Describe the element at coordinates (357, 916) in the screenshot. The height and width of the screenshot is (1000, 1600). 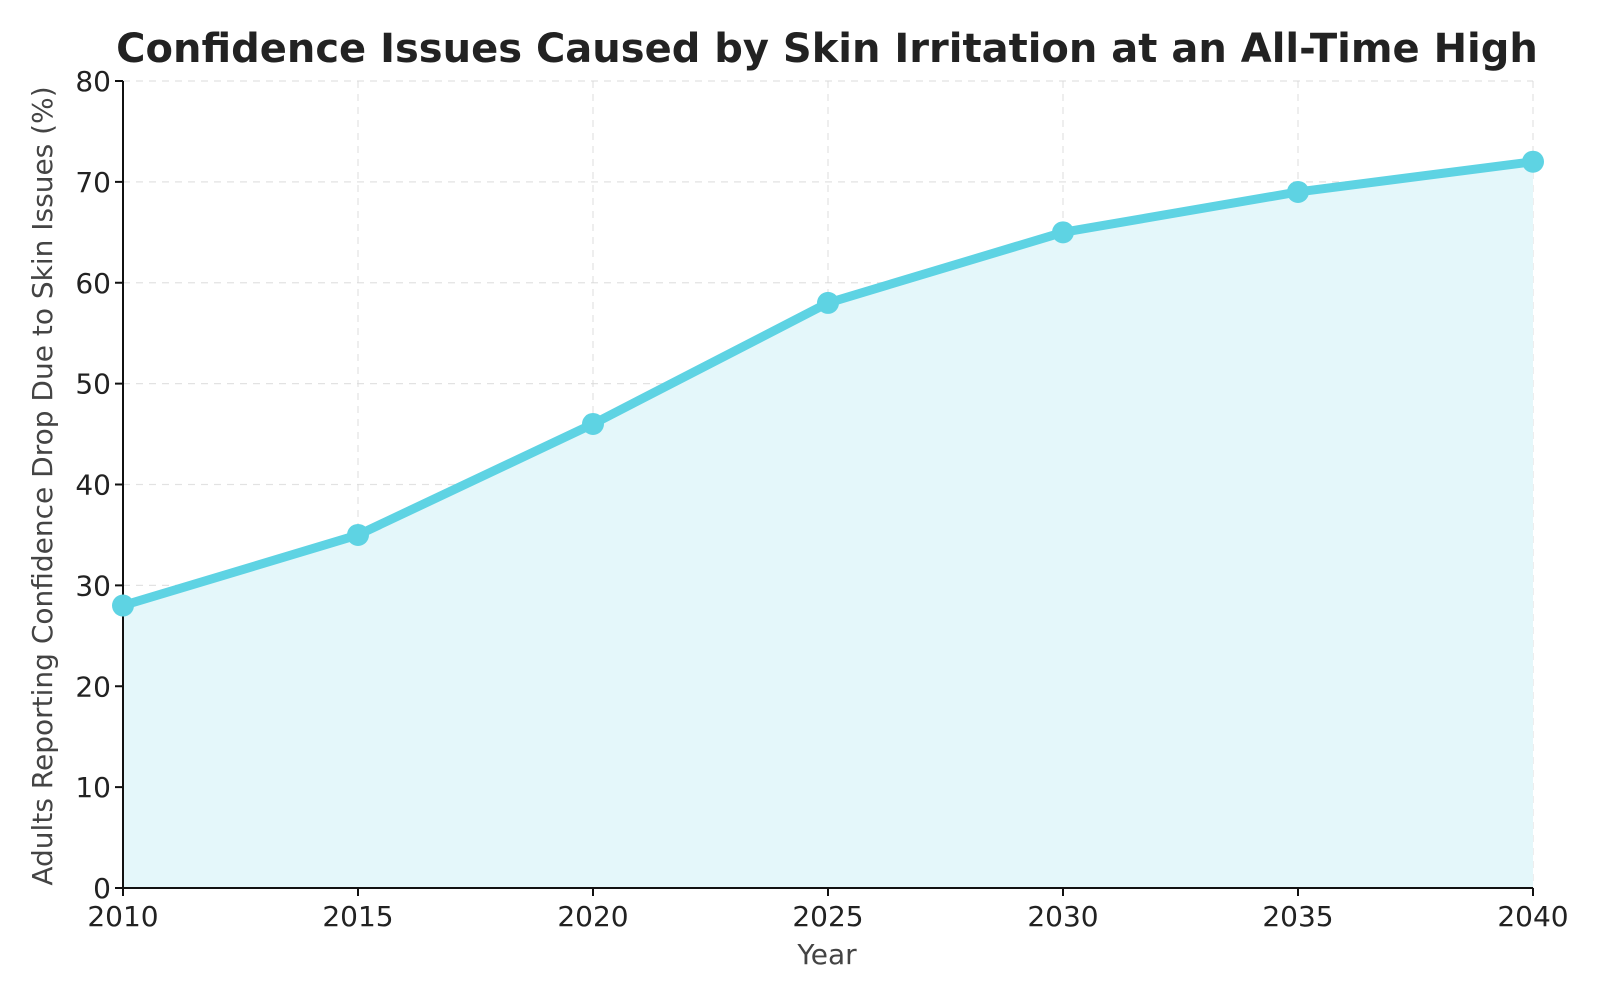
I see `x-tick-label: 2015` at that location.